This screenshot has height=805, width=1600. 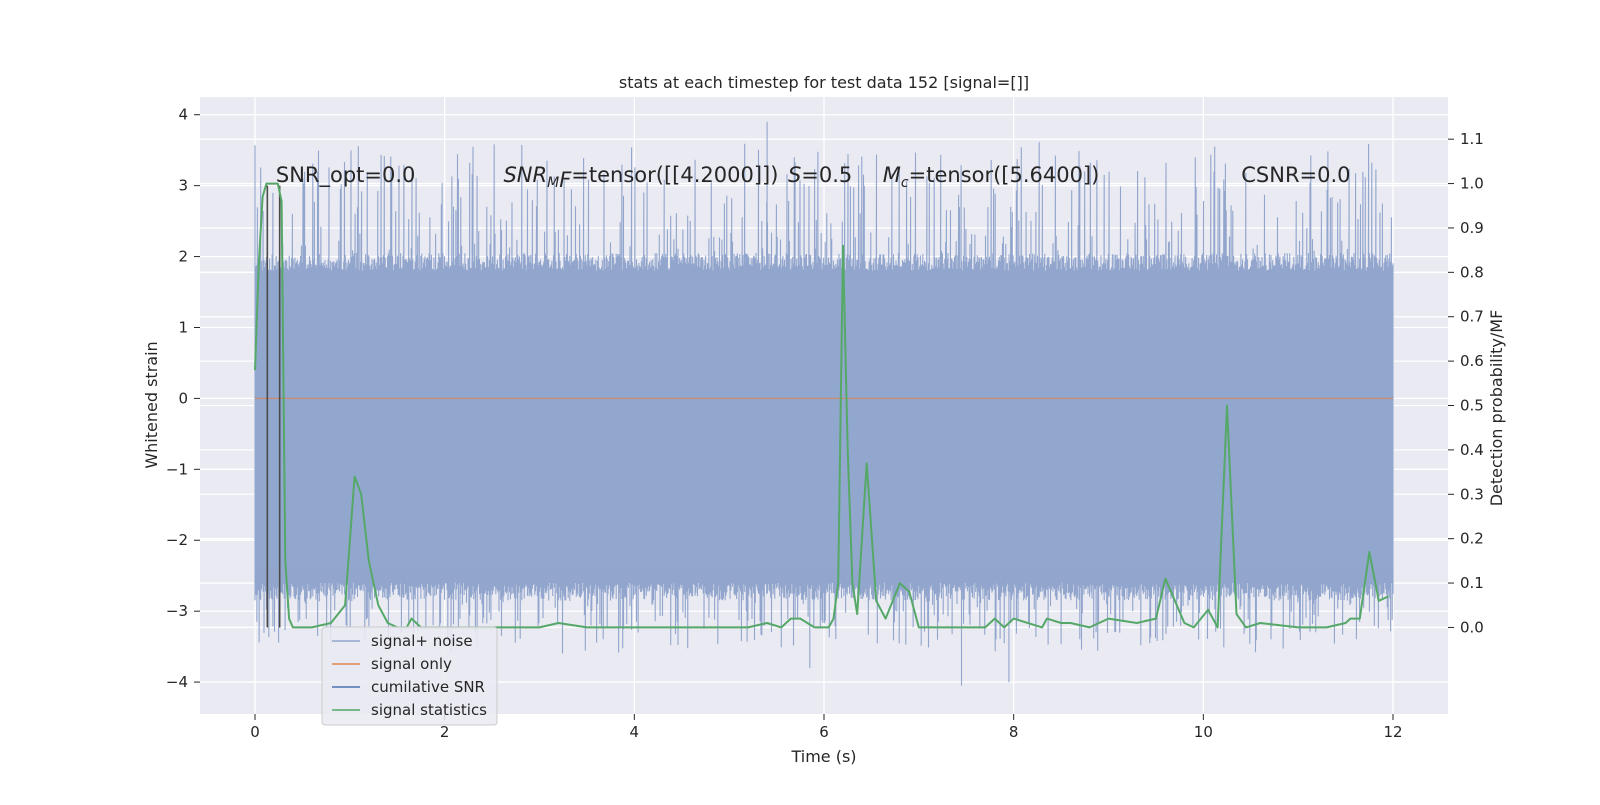 I want to click on y-left-tick-label: 0, so click(x=183, y=398).